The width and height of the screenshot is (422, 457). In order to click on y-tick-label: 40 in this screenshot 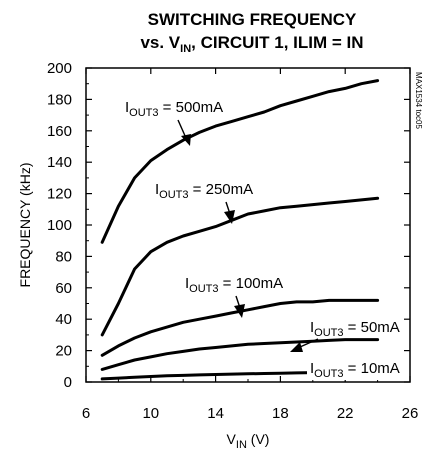, I will do `click(63, 319)`.